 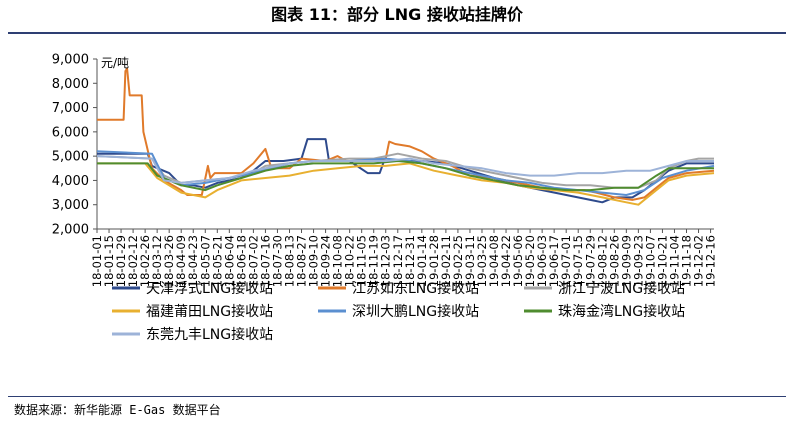 I want to click on x-tick-label: 19-03-25, so click(x=482, y=261).